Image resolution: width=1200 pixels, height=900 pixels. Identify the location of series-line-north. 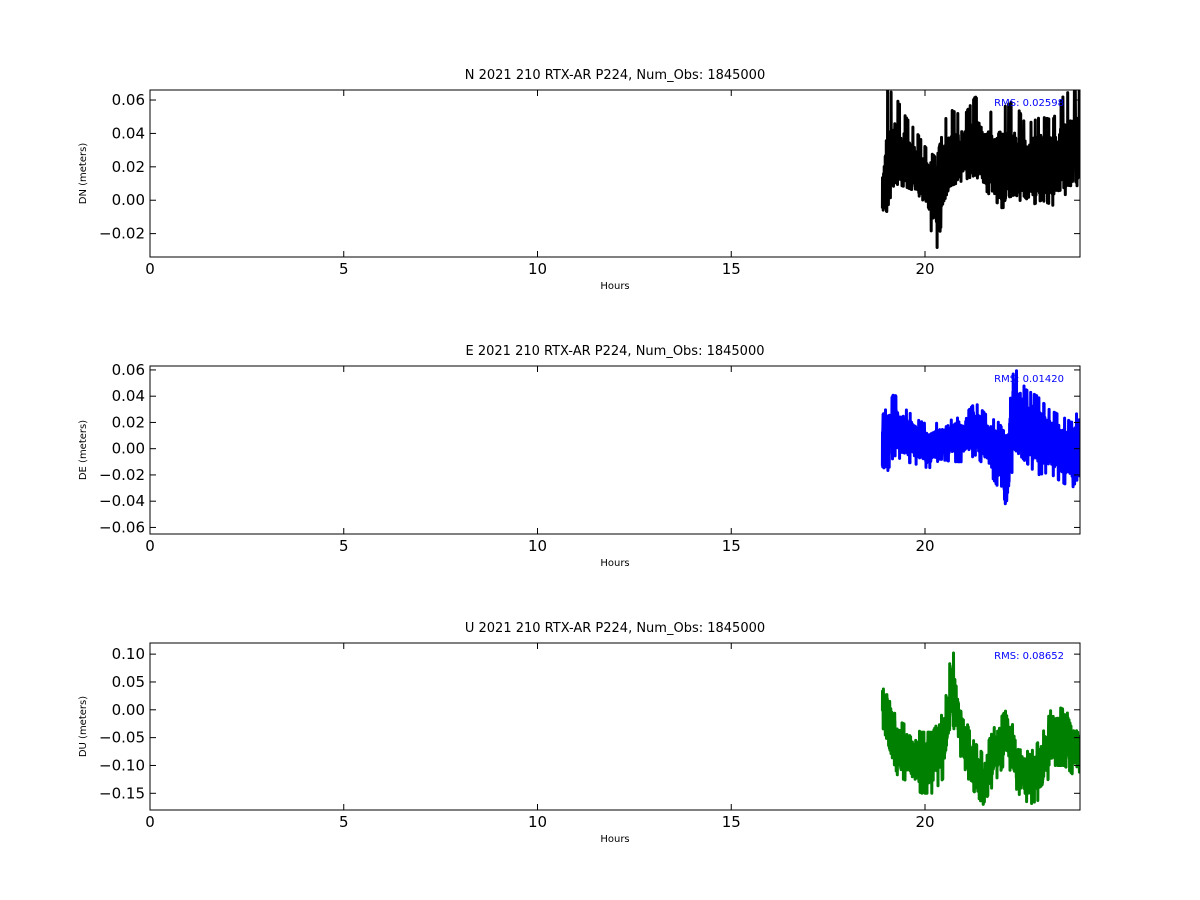
(980, 169).